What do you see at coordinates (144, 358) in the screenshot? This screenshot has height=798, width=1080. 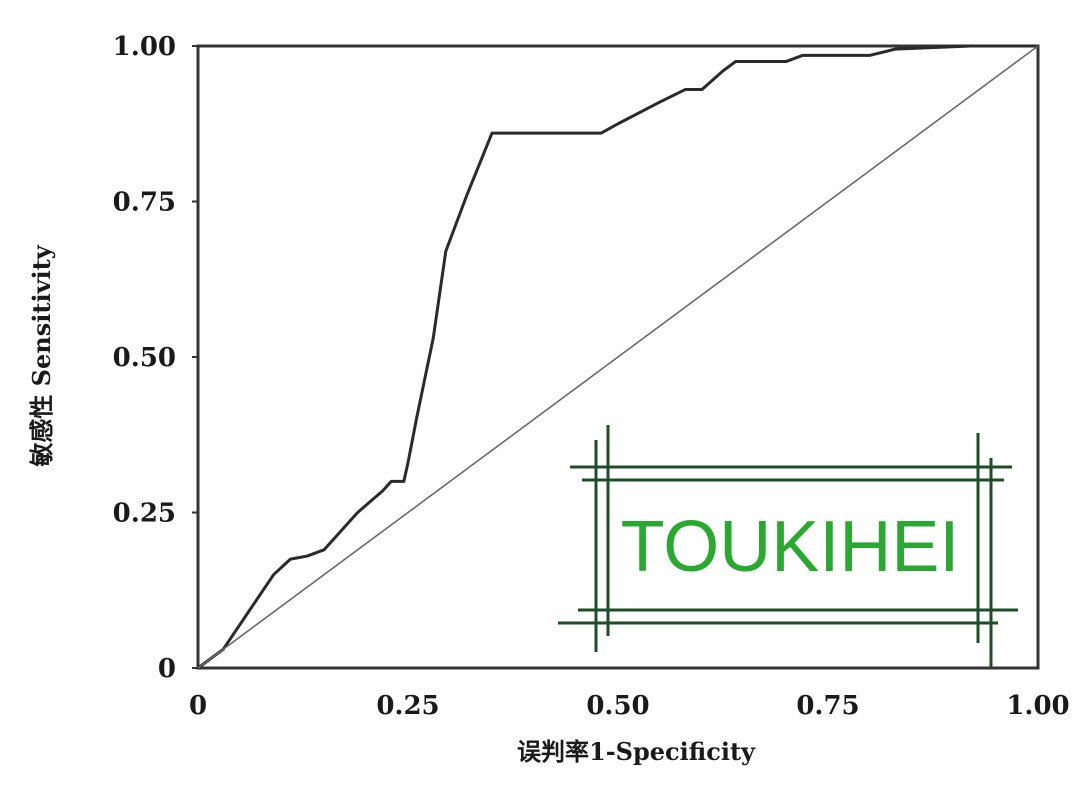 I see `y-tick-label: 0.50` at bounding box center [144, 358].